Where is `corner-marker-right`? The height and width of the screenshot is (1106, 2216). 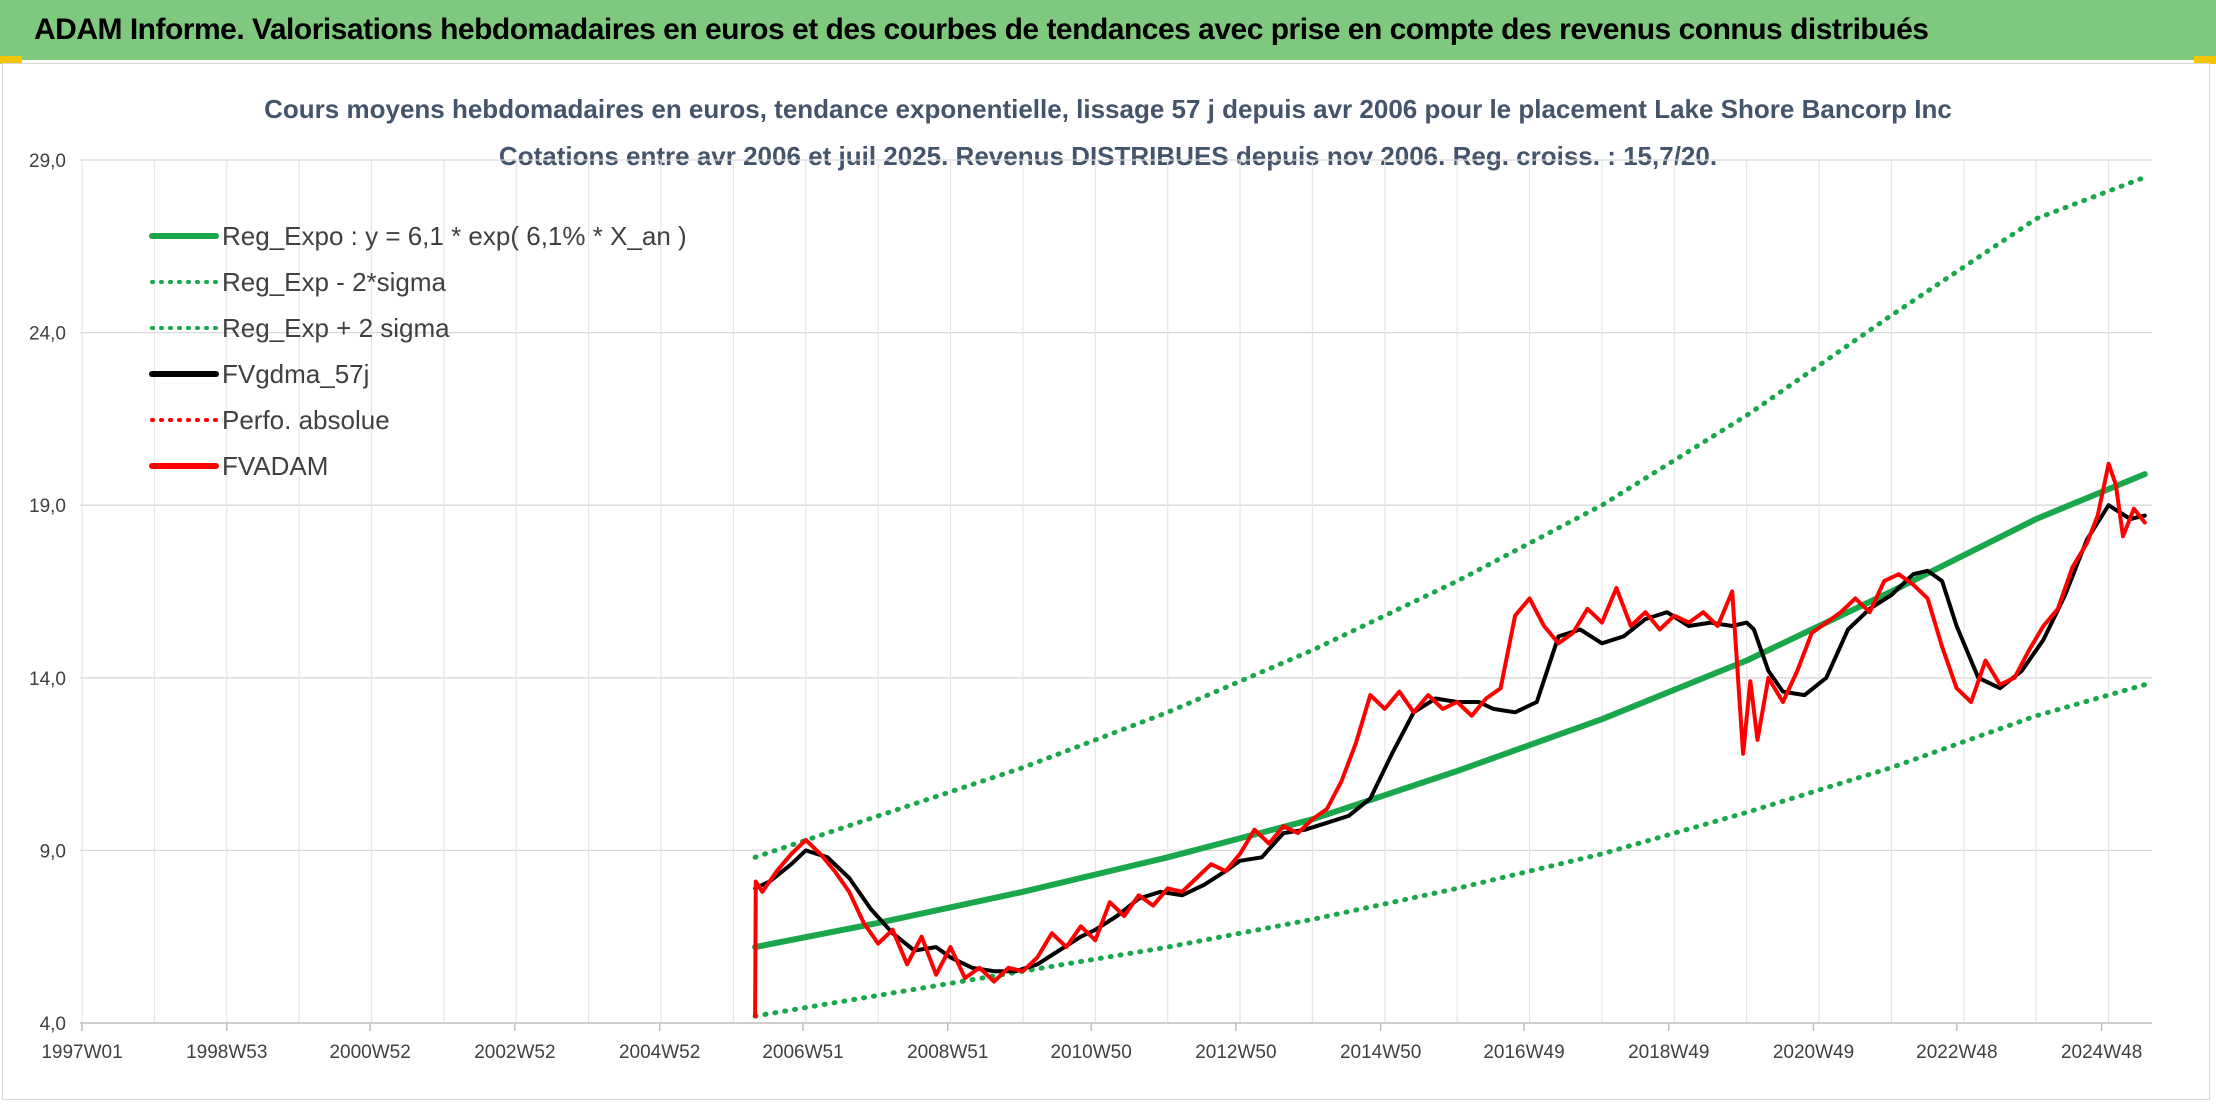 corner-marker-right is located at coordinates (2205, 60).